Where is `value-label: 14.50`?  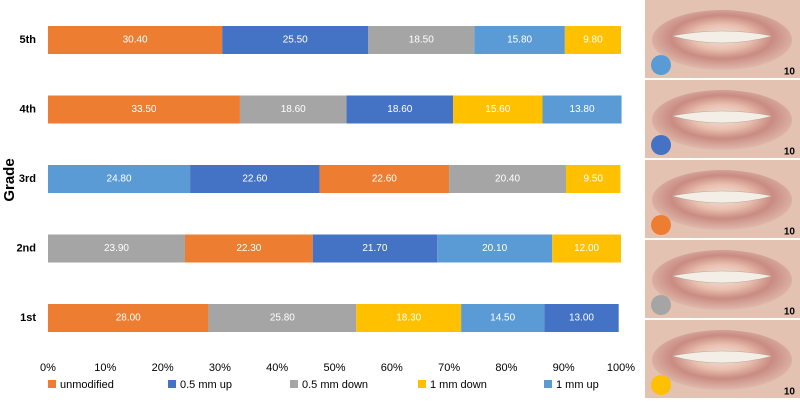 value-label: 14.50 is located at coordinates (502, 318).